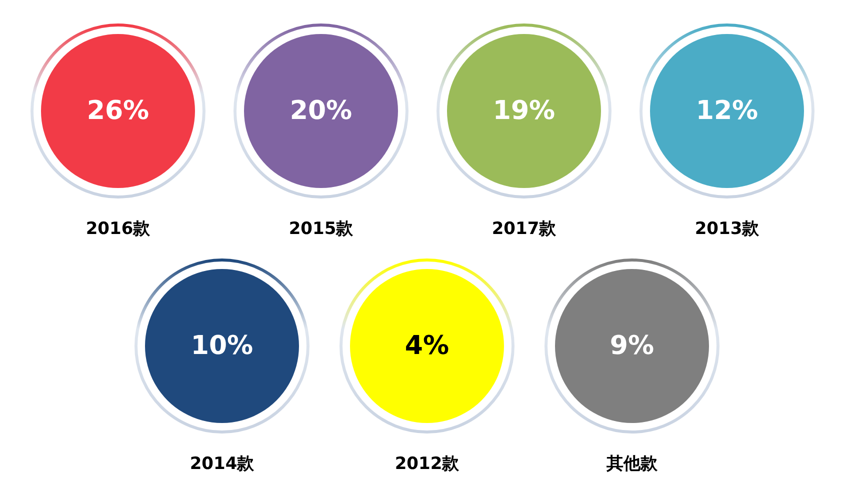 The height and width of the screenshot is (483, 852). I want to click on data-label: 10%, so click(222, 346).